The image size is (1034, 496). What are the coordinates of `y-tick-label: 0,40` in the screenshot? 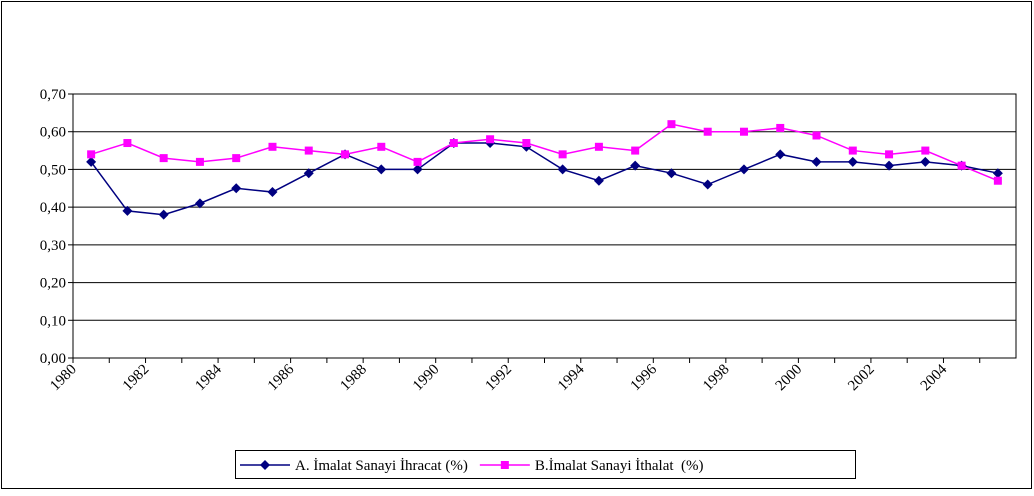 It's located at (53, 208).